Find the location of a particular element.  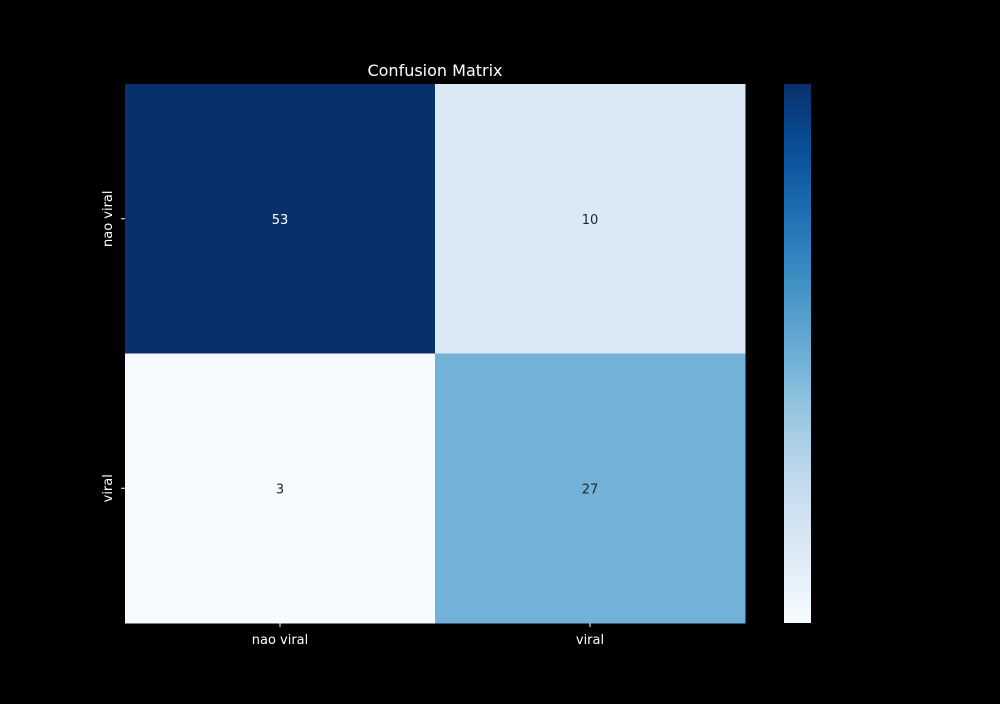

cell-value-label-r1-c1: 27 is located at coordinates (590, 489).